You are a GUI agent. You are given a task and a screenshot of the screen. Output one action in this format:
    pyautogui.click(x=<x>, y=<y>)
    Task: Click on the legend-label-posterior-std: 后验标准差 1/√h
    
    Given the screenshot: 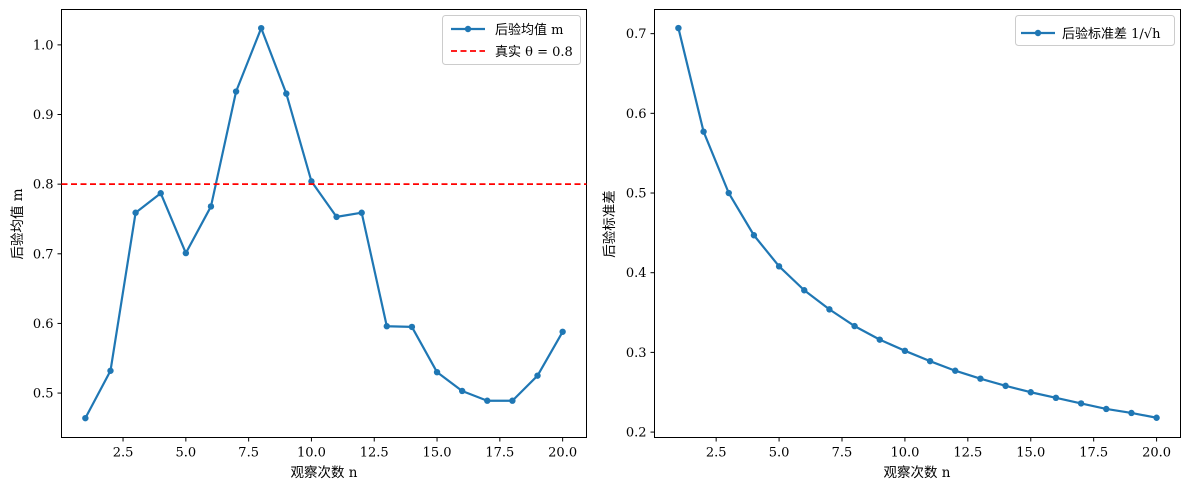 What is the action you would take?
    pyautogui.click(x=1111, y=34)
    